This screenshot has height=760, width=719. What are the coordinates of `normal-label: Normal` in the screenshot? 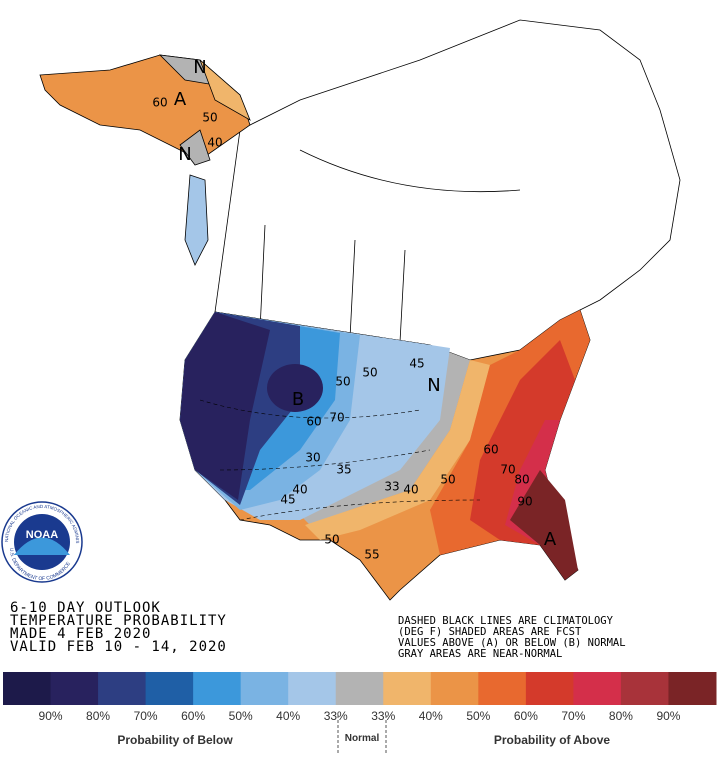 It's located at (362, 738).